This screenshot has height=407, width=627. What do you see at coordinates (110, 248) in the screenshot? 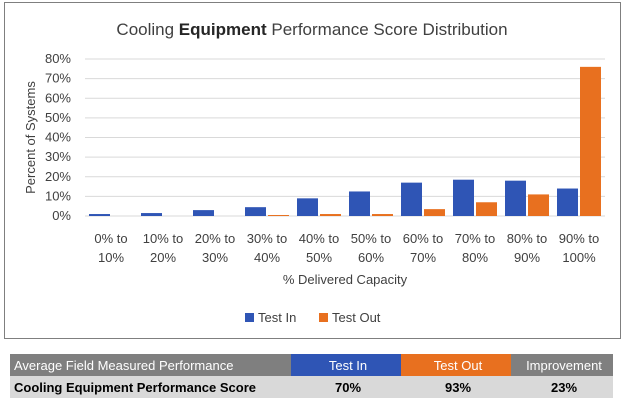
I see `x-tick-label: 0% to 10%` at bounding box center [110, 248].